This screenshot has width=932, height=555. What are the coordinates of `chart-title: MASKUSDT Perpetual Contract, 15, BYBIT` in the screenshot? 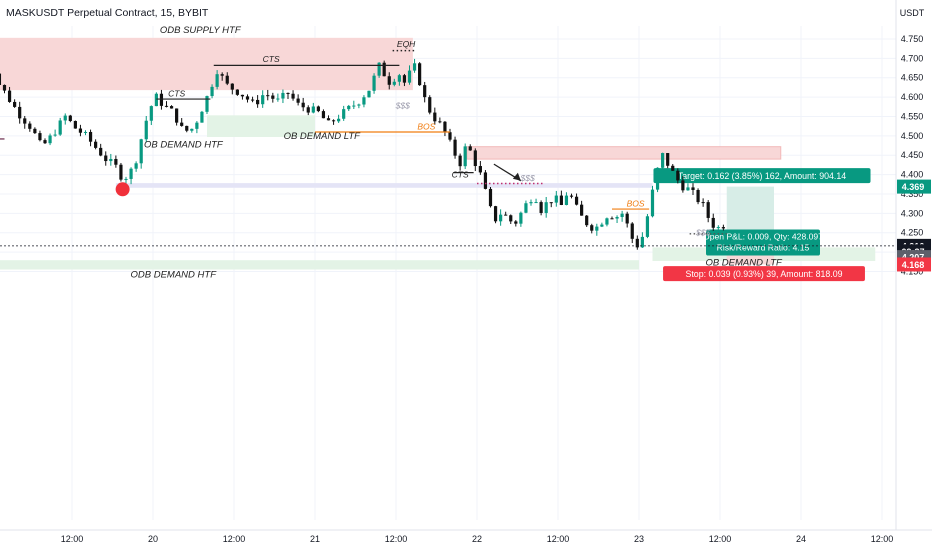 It's located at (107, 13).